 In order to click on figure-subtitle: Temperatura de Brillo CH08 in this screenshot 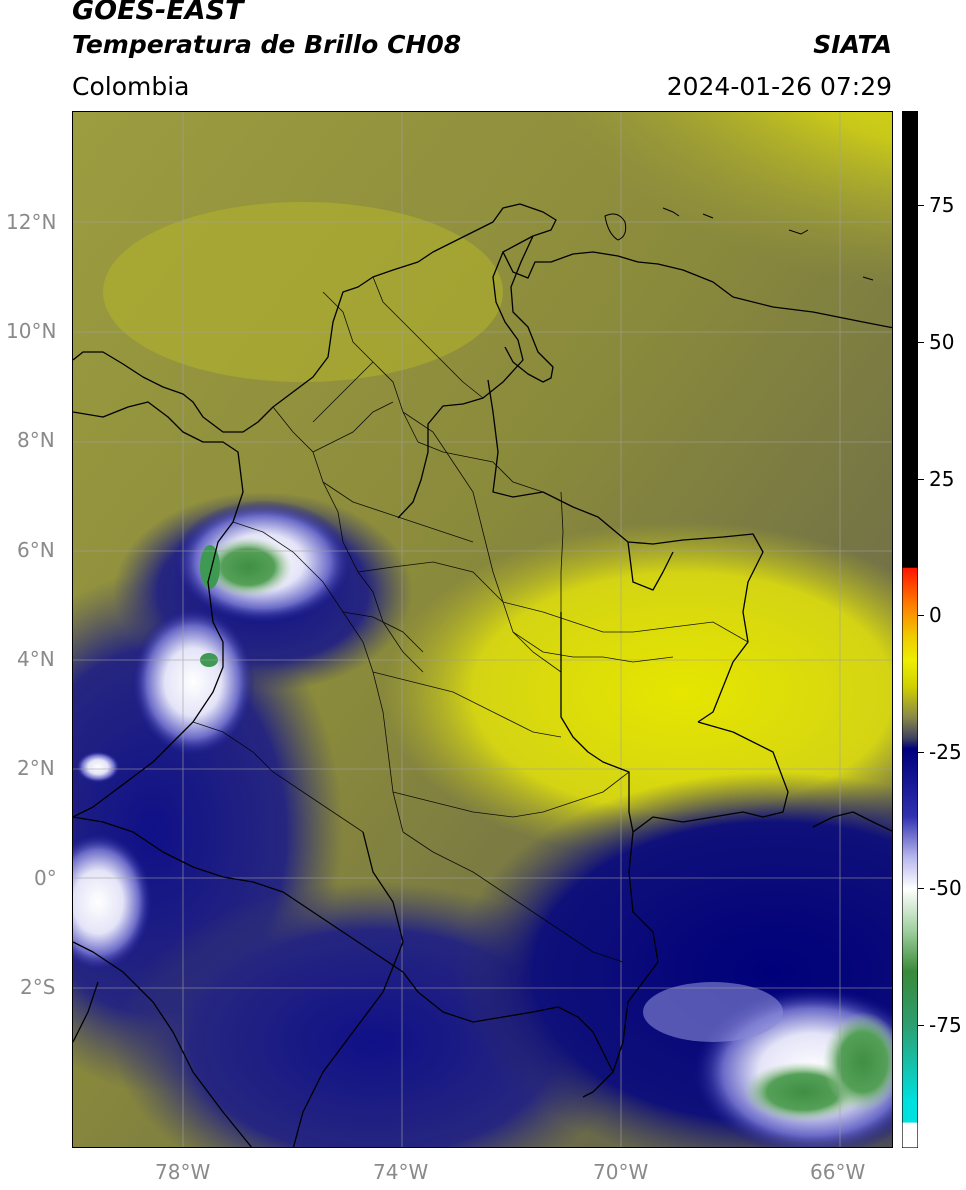, I will do `click(267, 44)`.